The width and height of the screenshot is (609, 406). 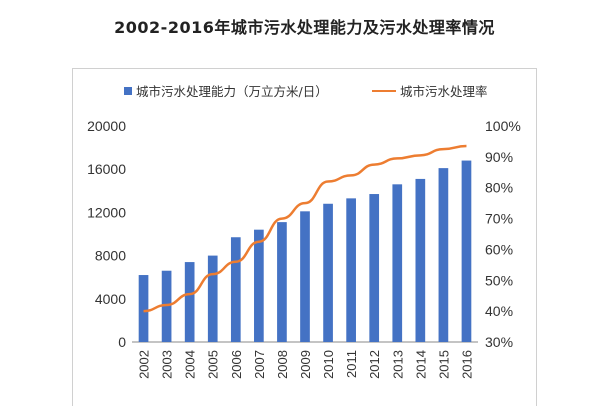 I want to click on y-right-tick-label: 60%, so click(x=499, y=249).